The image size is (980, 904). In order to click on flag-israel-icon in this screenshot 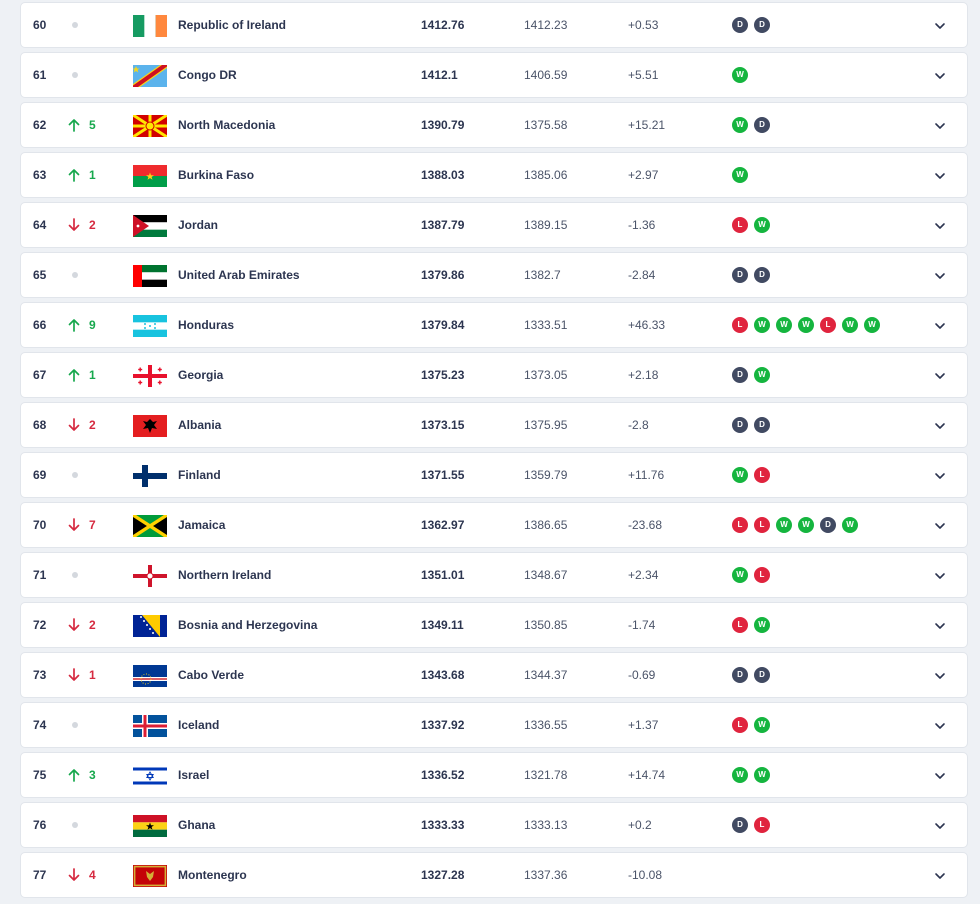, I will do `click(150, 776)`.